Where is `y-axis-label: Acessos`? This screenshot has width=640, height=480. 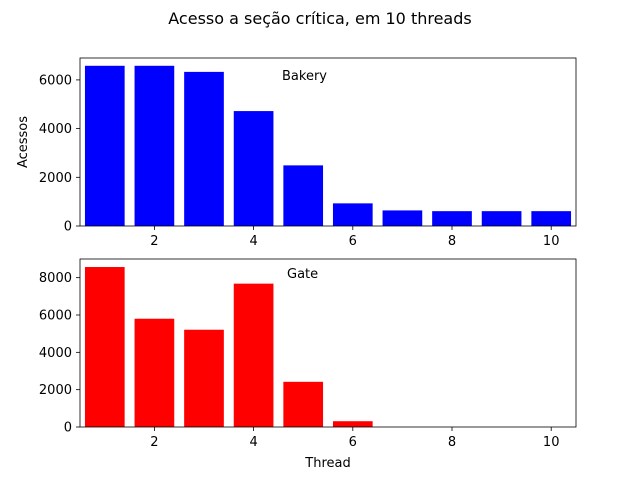
y-axis-label: Acessos is located at coordinates (23, 142).